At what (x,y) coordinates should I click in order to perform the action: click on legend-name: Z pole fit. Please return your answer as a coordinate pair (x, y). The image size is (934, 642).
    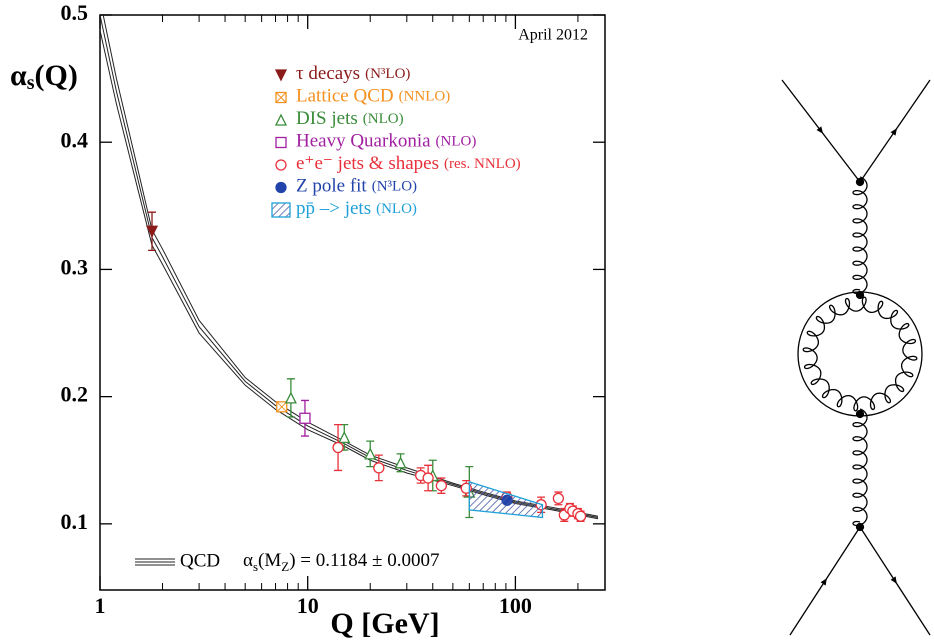
    Looking at the image, I should click on (331, 186).